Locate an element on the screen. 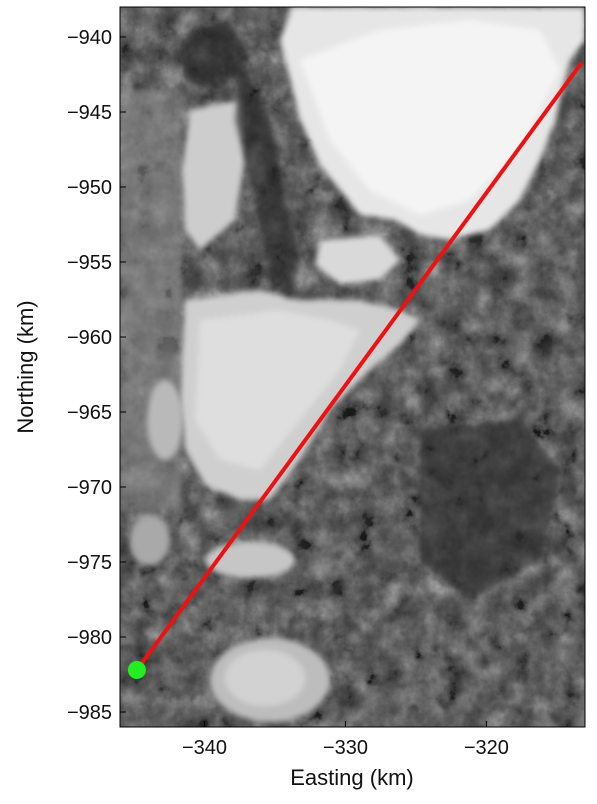  y-tick-label: −960 is located at coordinates (89, 338).